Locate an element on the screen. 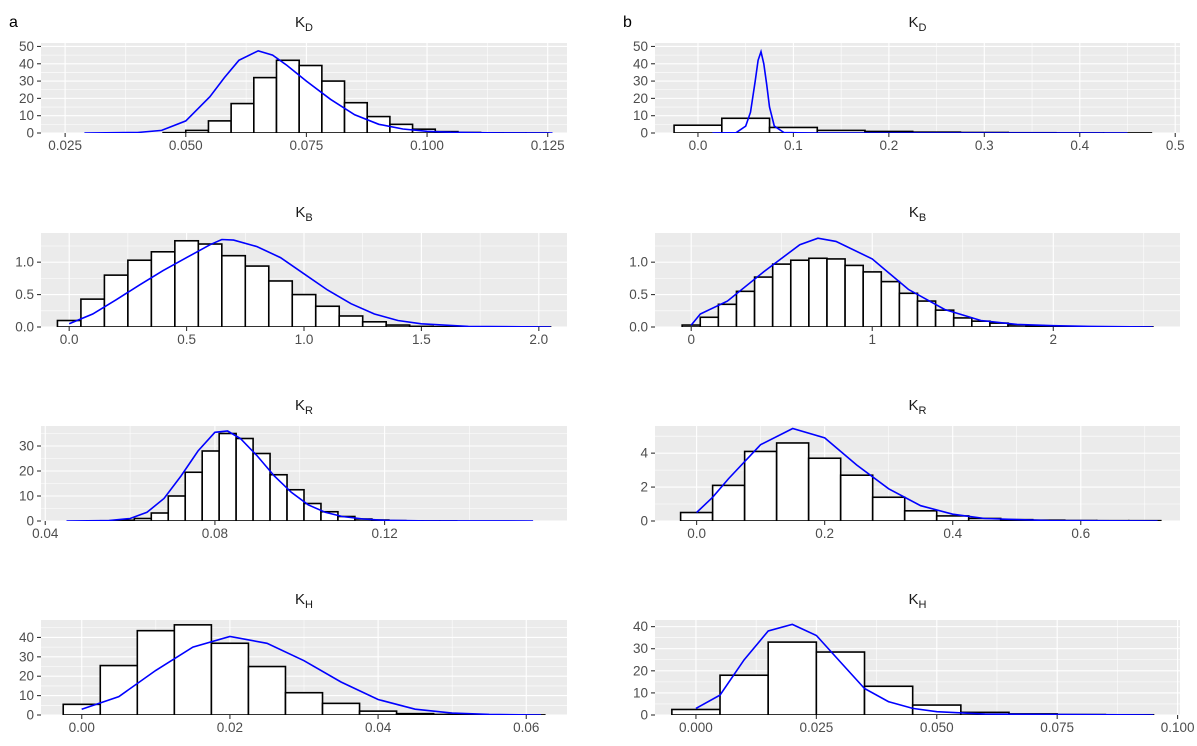 The image size is (1197, 746). y-tick-label: 50 is located at coordinates (26, 46).